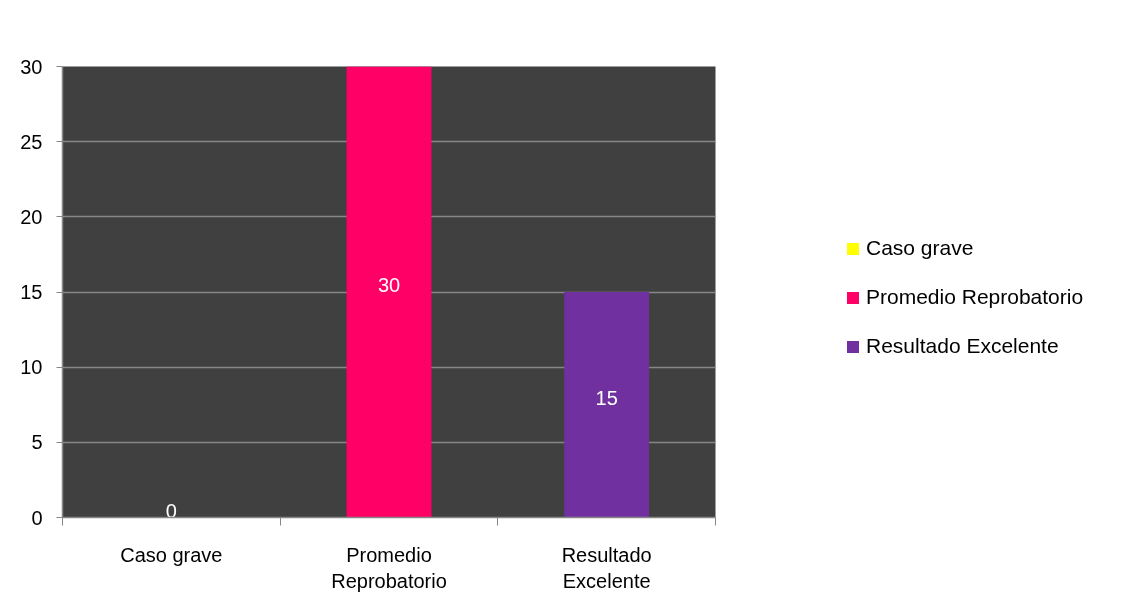 Image resolution: width=1127 pixels, height=599 pixels. I want to click on x-tick-label: Promedio Reprobatorio, so click(389, 567).